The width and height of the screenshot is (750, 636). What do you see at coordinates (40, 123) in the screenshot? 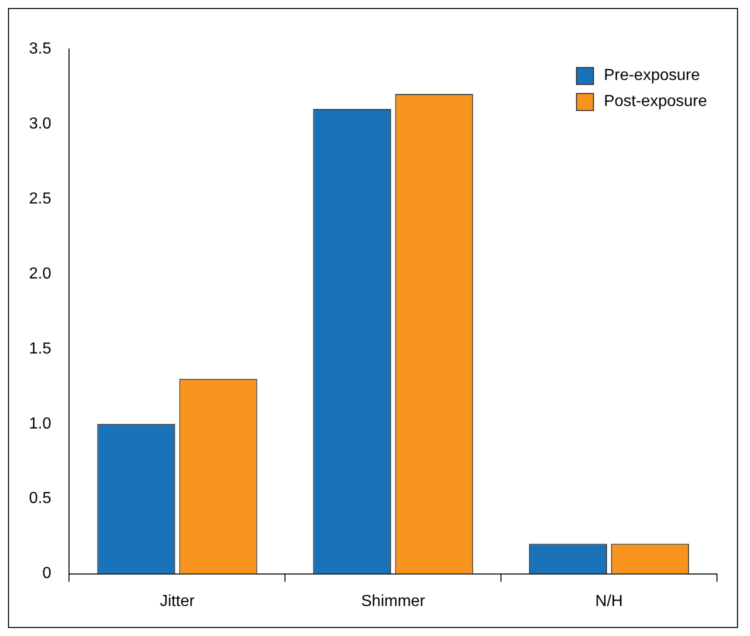
I see `y-tick-label: 3.0` at bounding box center [40, 123].